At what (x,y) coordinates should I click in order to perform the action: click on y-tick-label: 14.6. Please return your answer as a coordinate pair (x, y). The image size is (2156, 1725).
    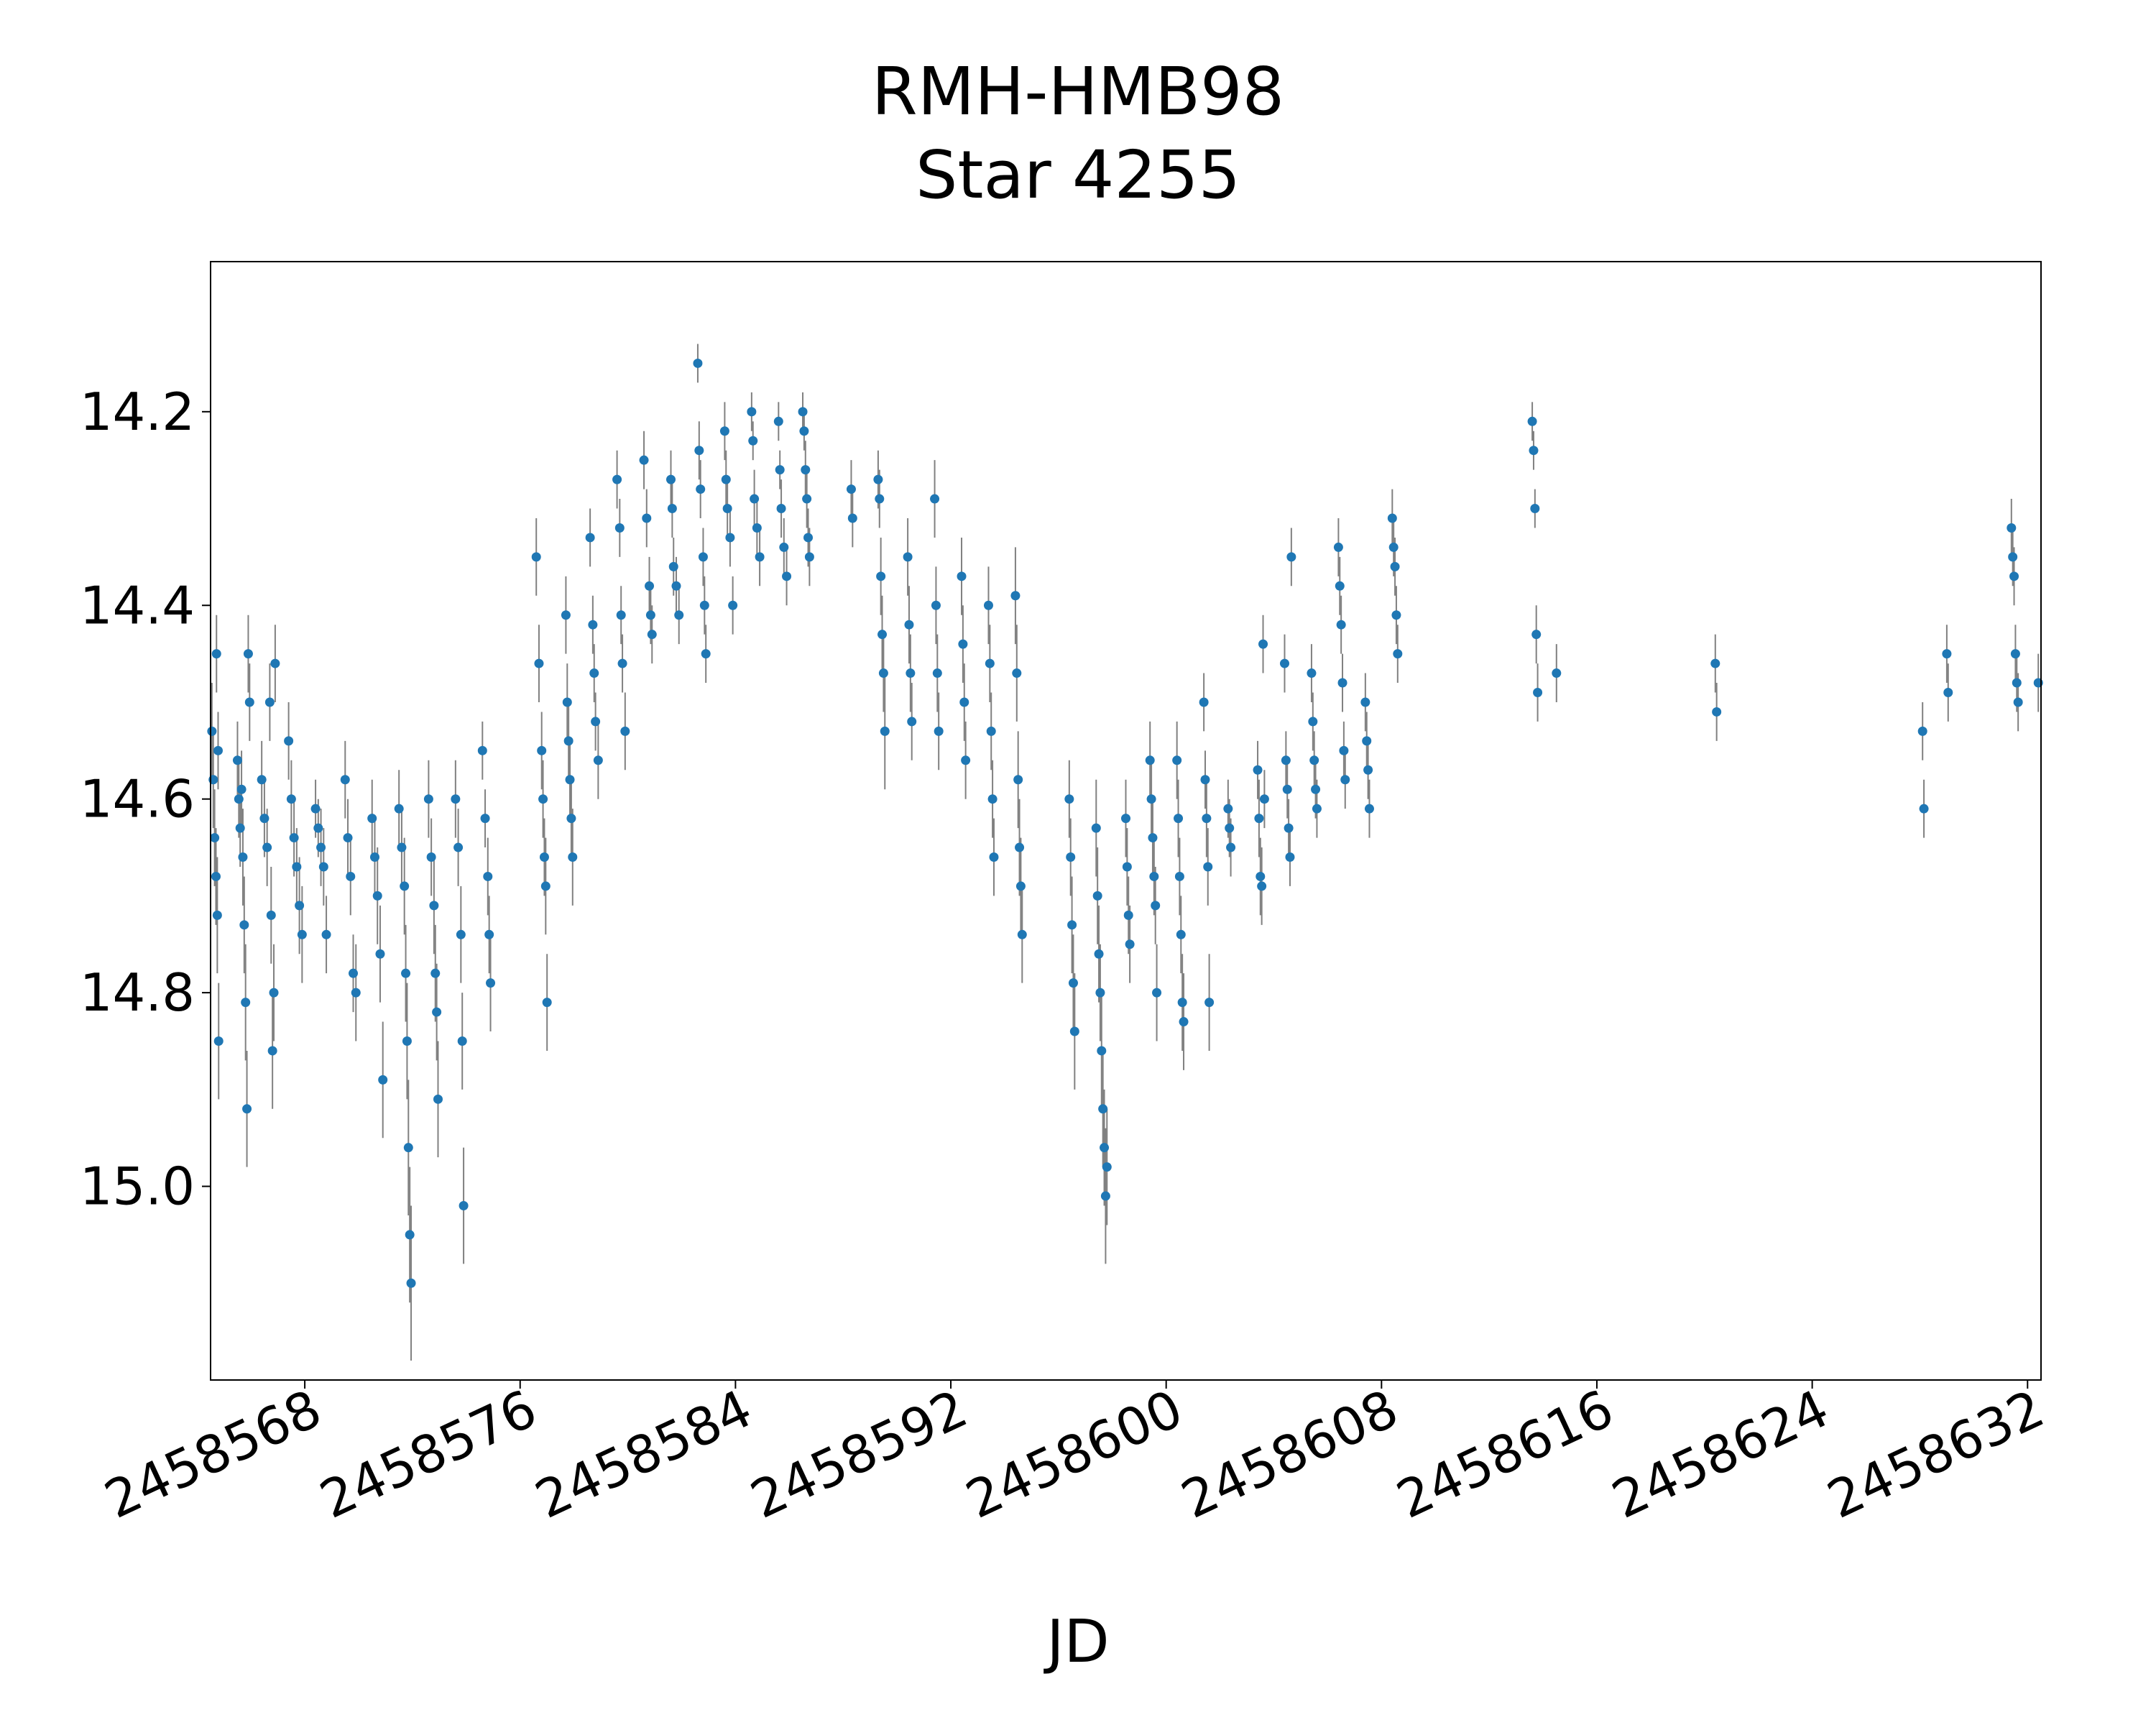
    Looking at the image, I should click on (137, 799).